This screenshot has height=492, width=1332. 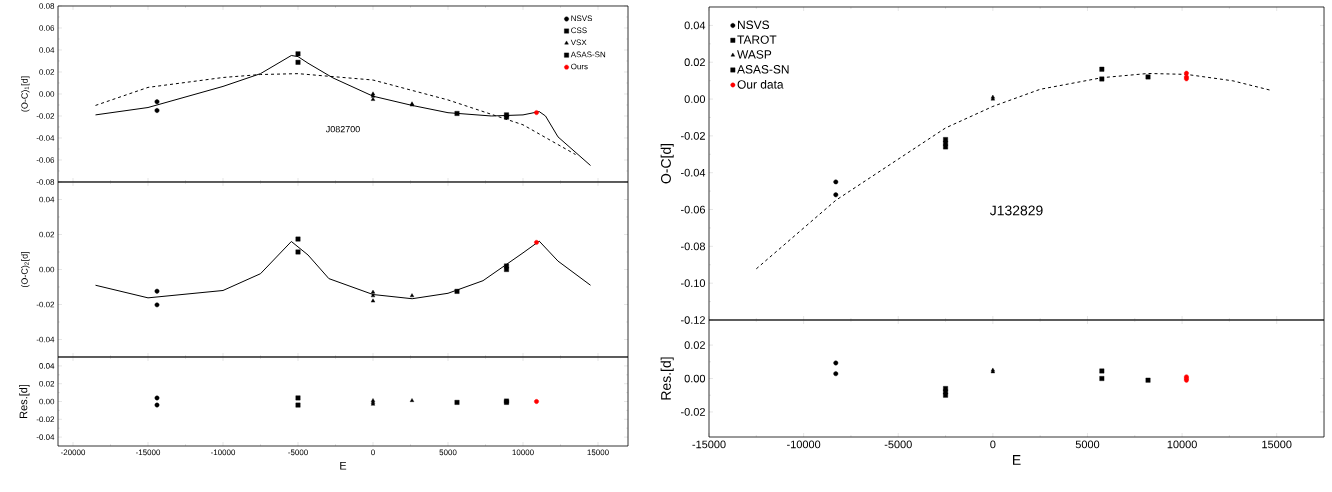 What do you see at coordinates (692, 320) in the screenshot?
I see `y-tick-label: -0.12` at bounding box center [692, 320].